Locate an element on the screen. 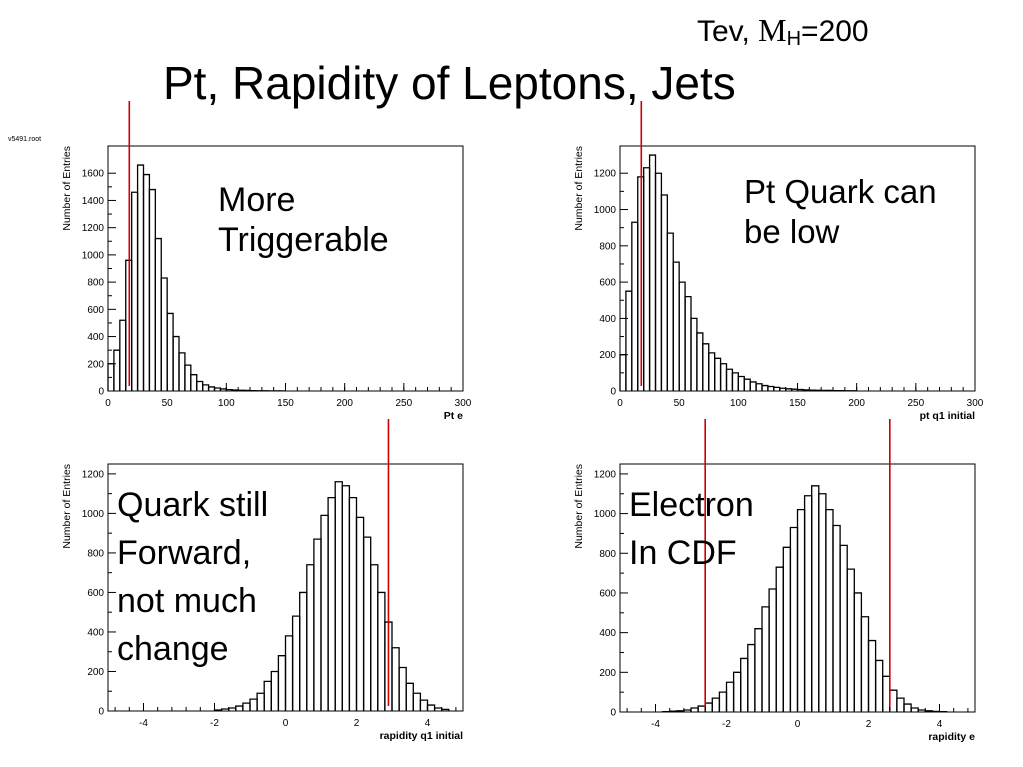 This screenshot has height=767, width=1023. note-line: Forward, is located at coordinates (184, 553).